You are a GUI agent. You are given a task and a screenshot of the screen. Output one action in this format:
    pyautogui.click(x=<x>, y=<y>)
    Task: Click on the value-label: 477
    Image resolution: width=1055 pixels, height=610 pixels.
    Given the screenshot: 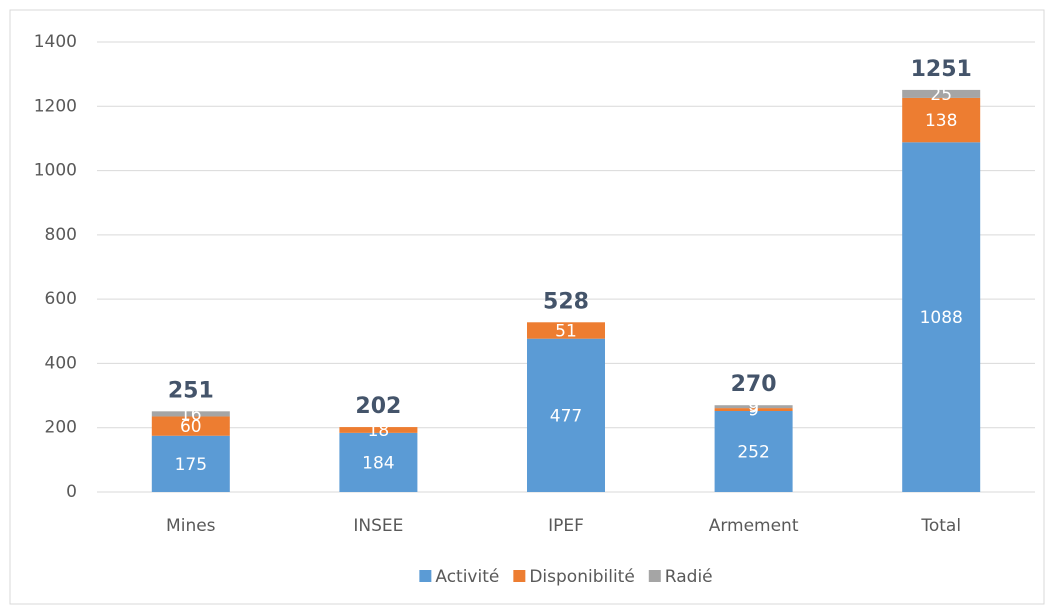 What is the action you would take?
    pyautogui.click(x=566, y=416)
    